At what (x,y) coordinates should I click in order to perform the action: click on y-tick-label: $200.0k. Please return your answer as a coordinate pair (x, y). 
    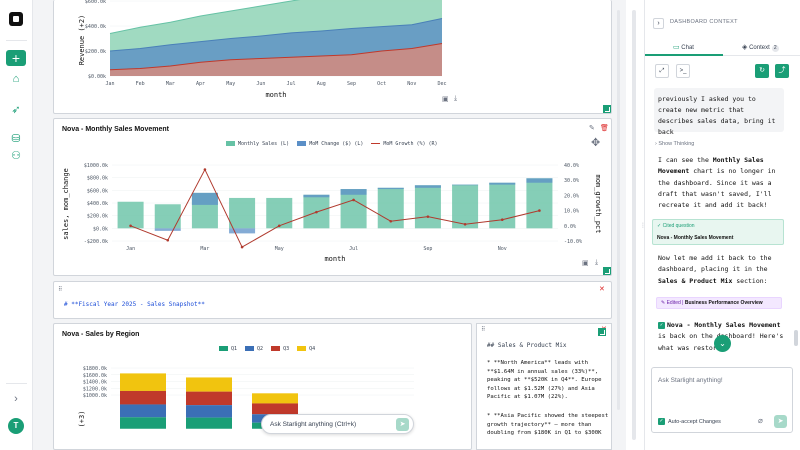
    Looking at the image, I should click on (97, 217).